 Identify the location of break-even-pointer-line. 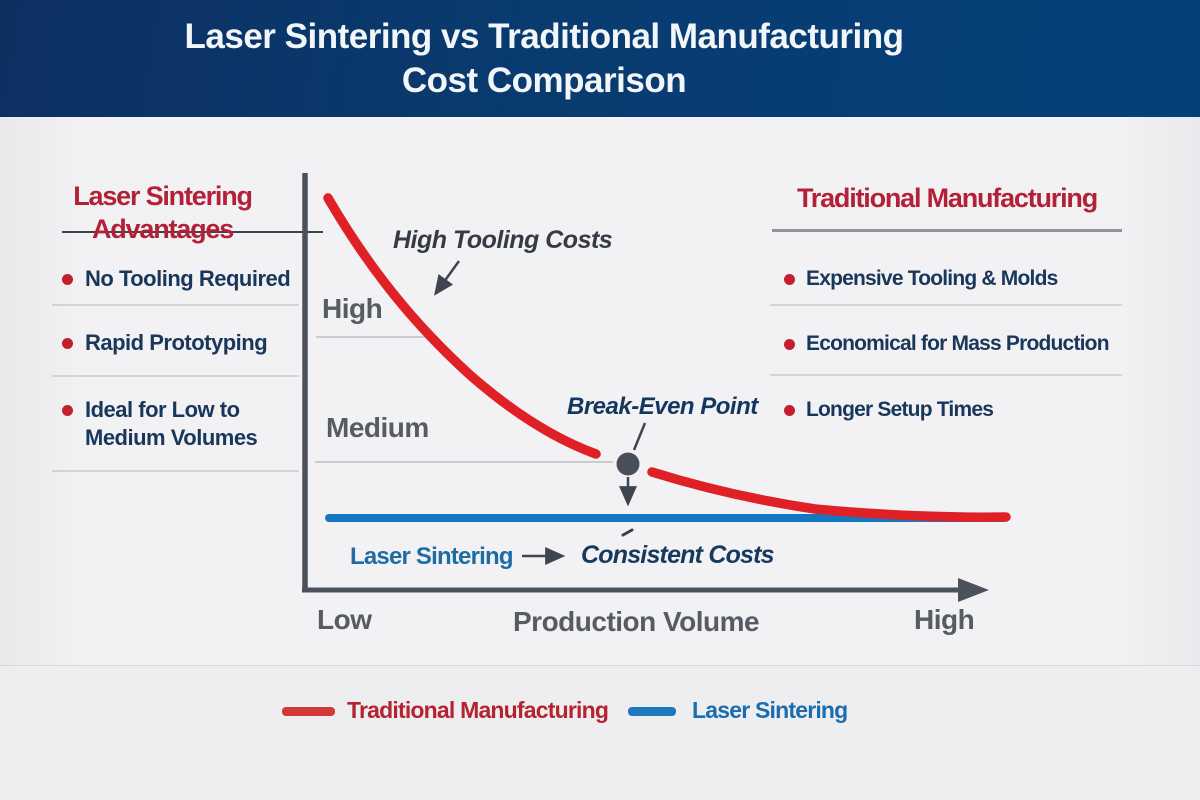
(639, 436).